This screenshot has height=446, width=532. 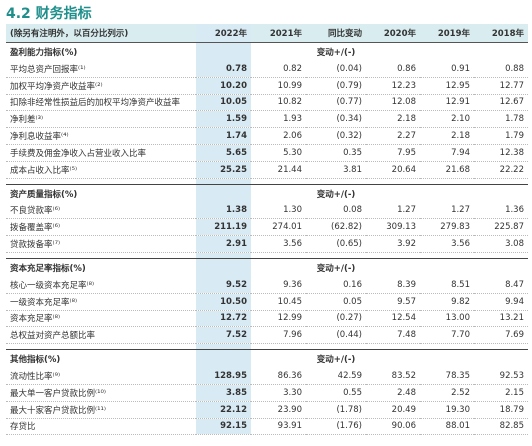 What do you see at coordinates (447, 69) in the screenshot?
I see `value-cell: 0.91` at bounding box center [447, 69].